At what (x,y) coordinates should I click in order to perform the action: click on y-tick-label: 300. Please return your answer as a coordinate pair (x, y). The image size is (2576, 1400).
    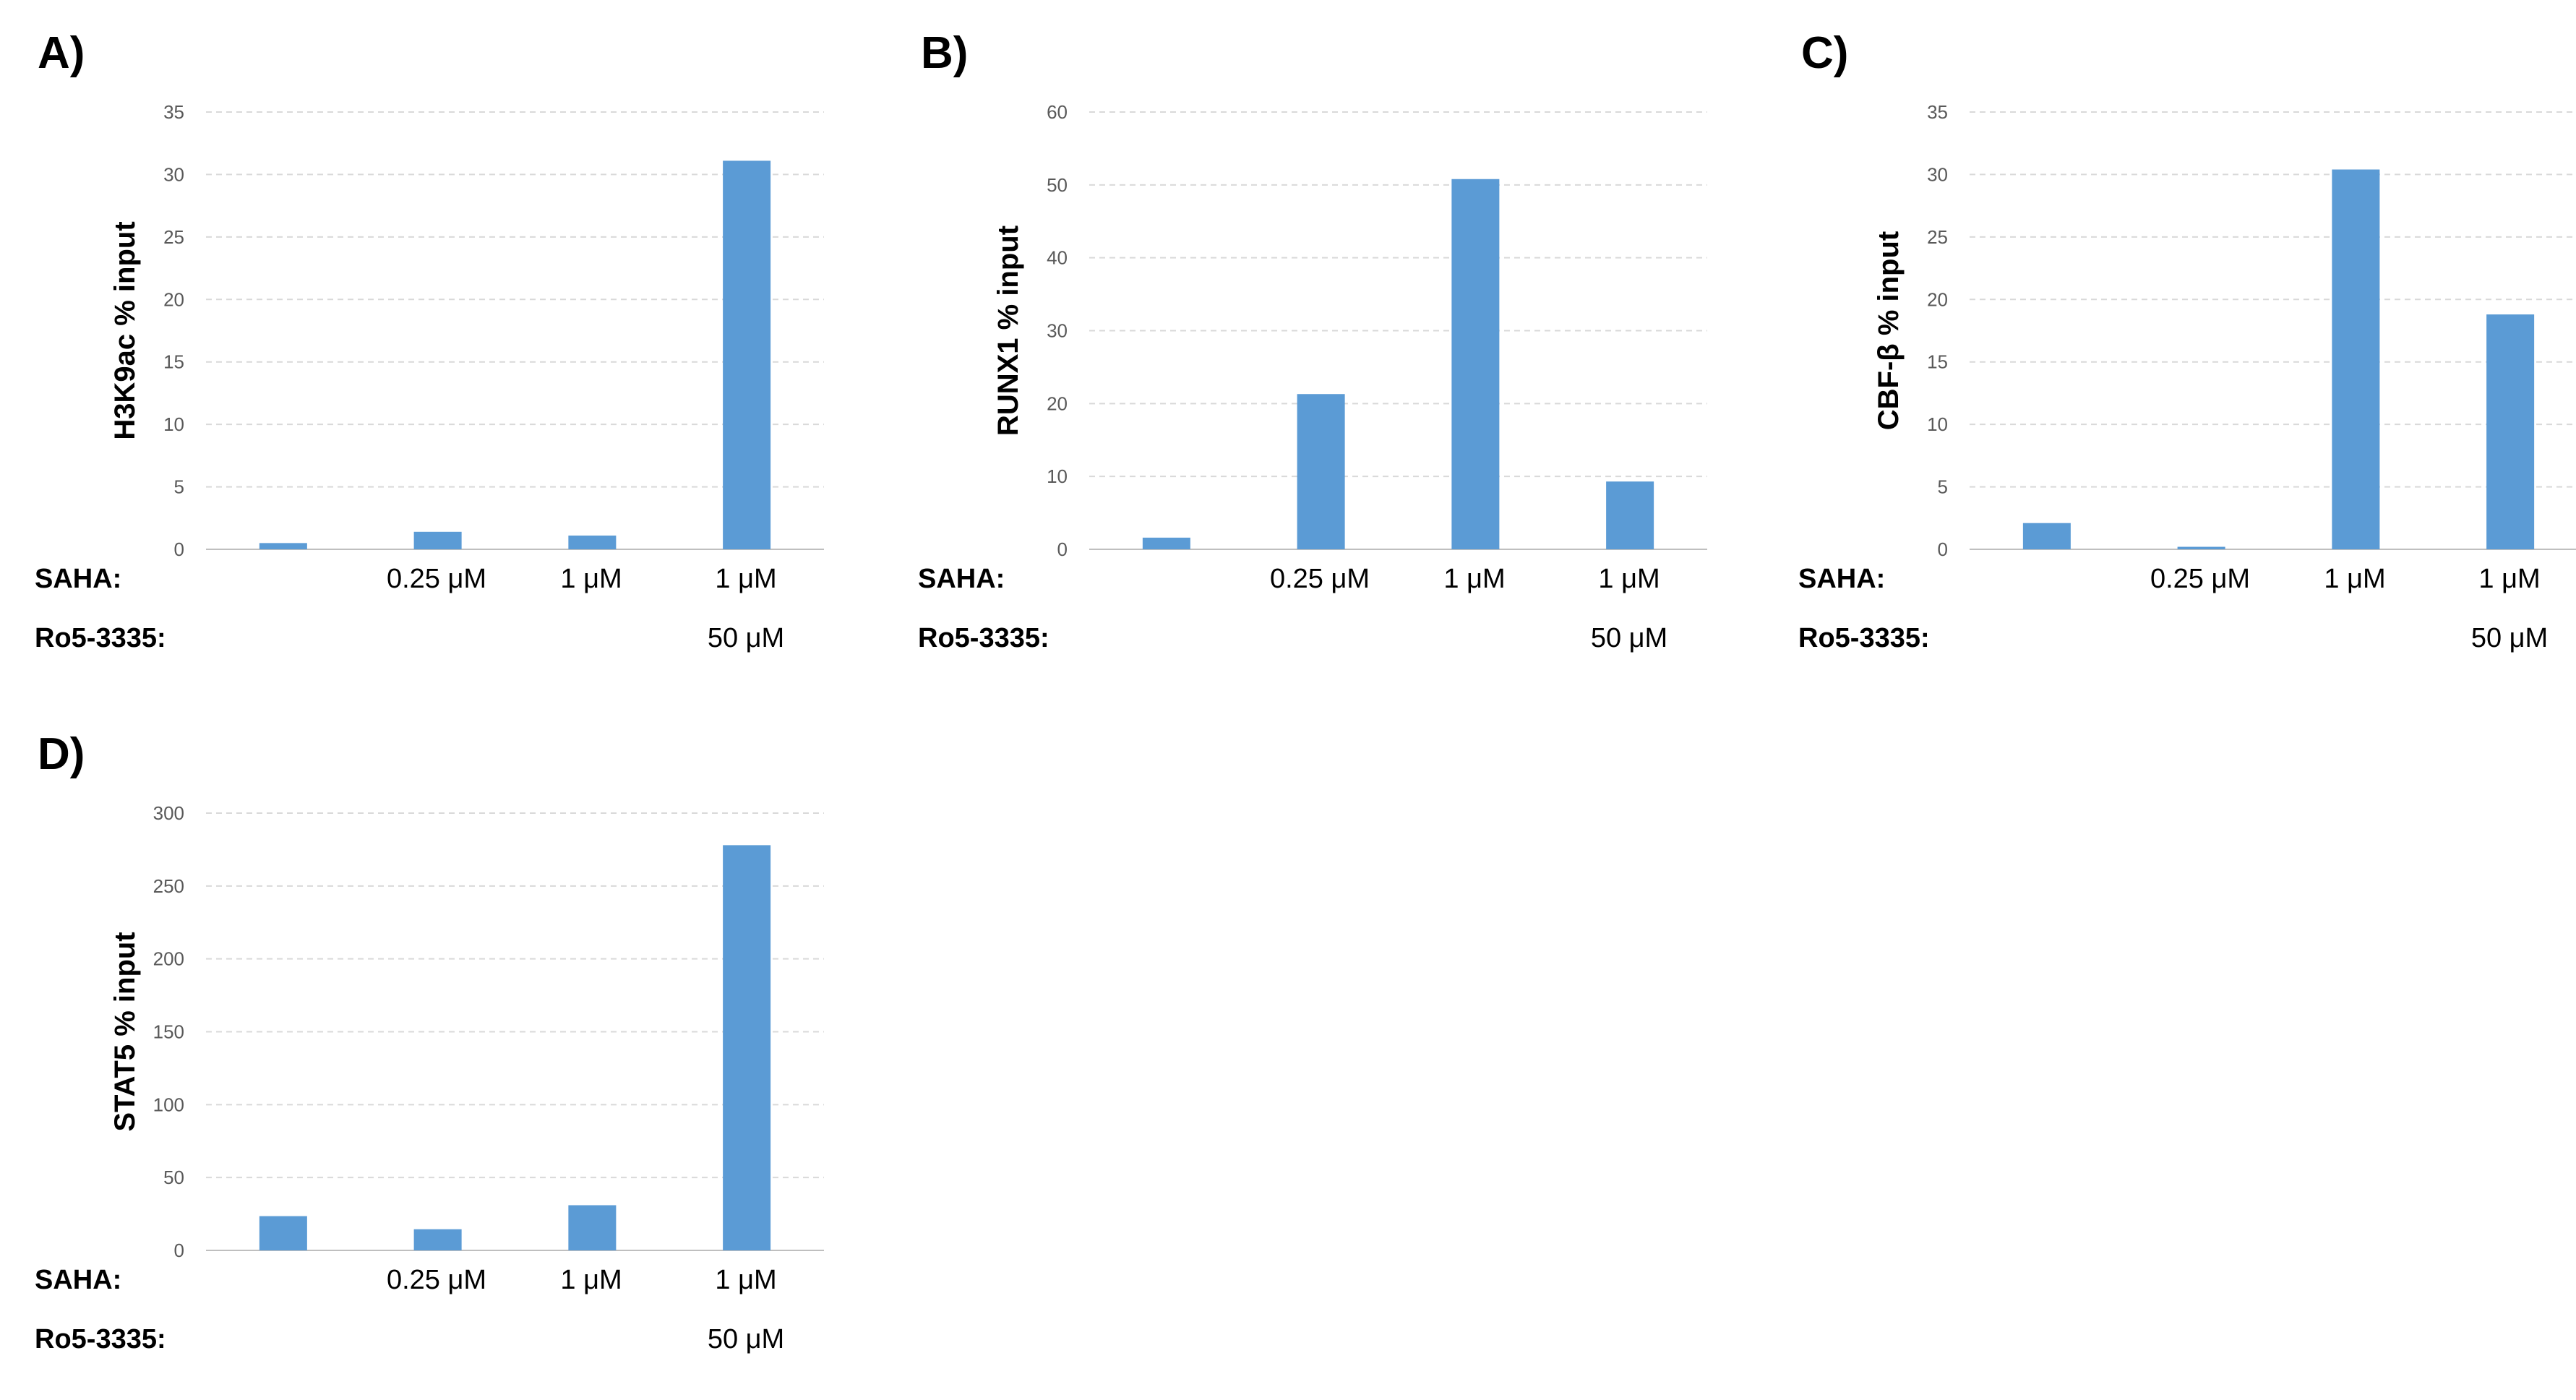
    Looking at the image, I should click on (169, 813).